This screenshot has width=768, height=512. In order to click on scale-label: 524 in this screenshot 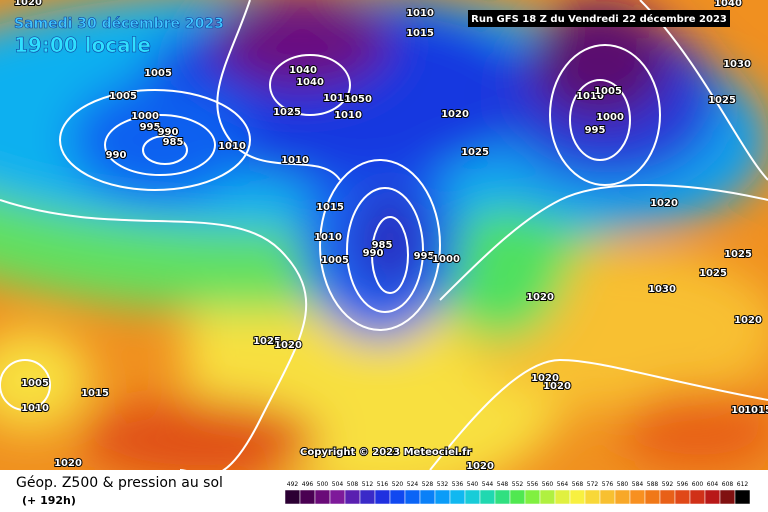, I will do `click(413, 484)`.